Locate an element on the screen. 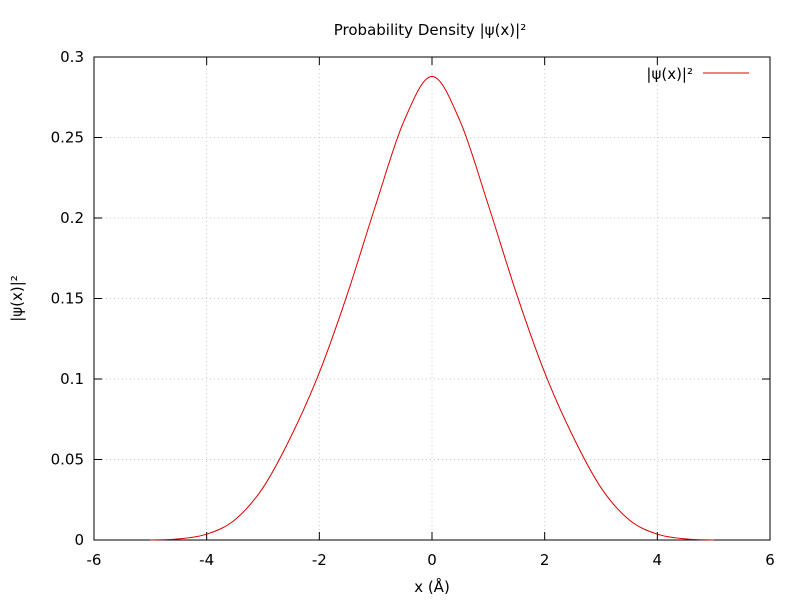  legend-label: |ψ(x)|² is located at coordinates (669, 74).